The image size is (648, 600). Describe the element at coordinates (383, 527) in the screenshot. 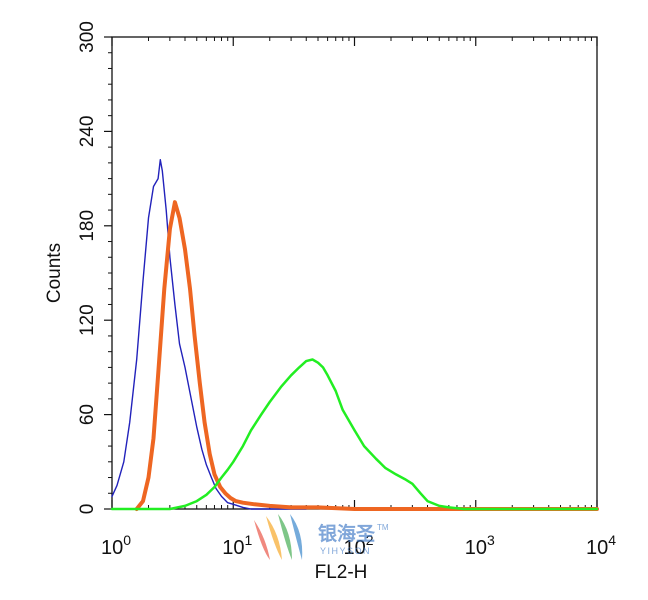

I see `svg-text: TM` at that location.